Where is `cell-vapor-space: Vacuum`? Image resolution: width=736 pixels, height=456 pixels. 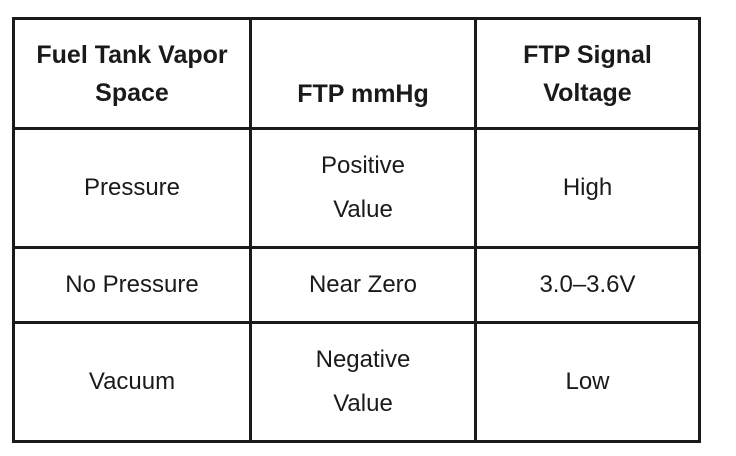
cell-vapor-space: Vacuum is located at coordinates (132, 382).